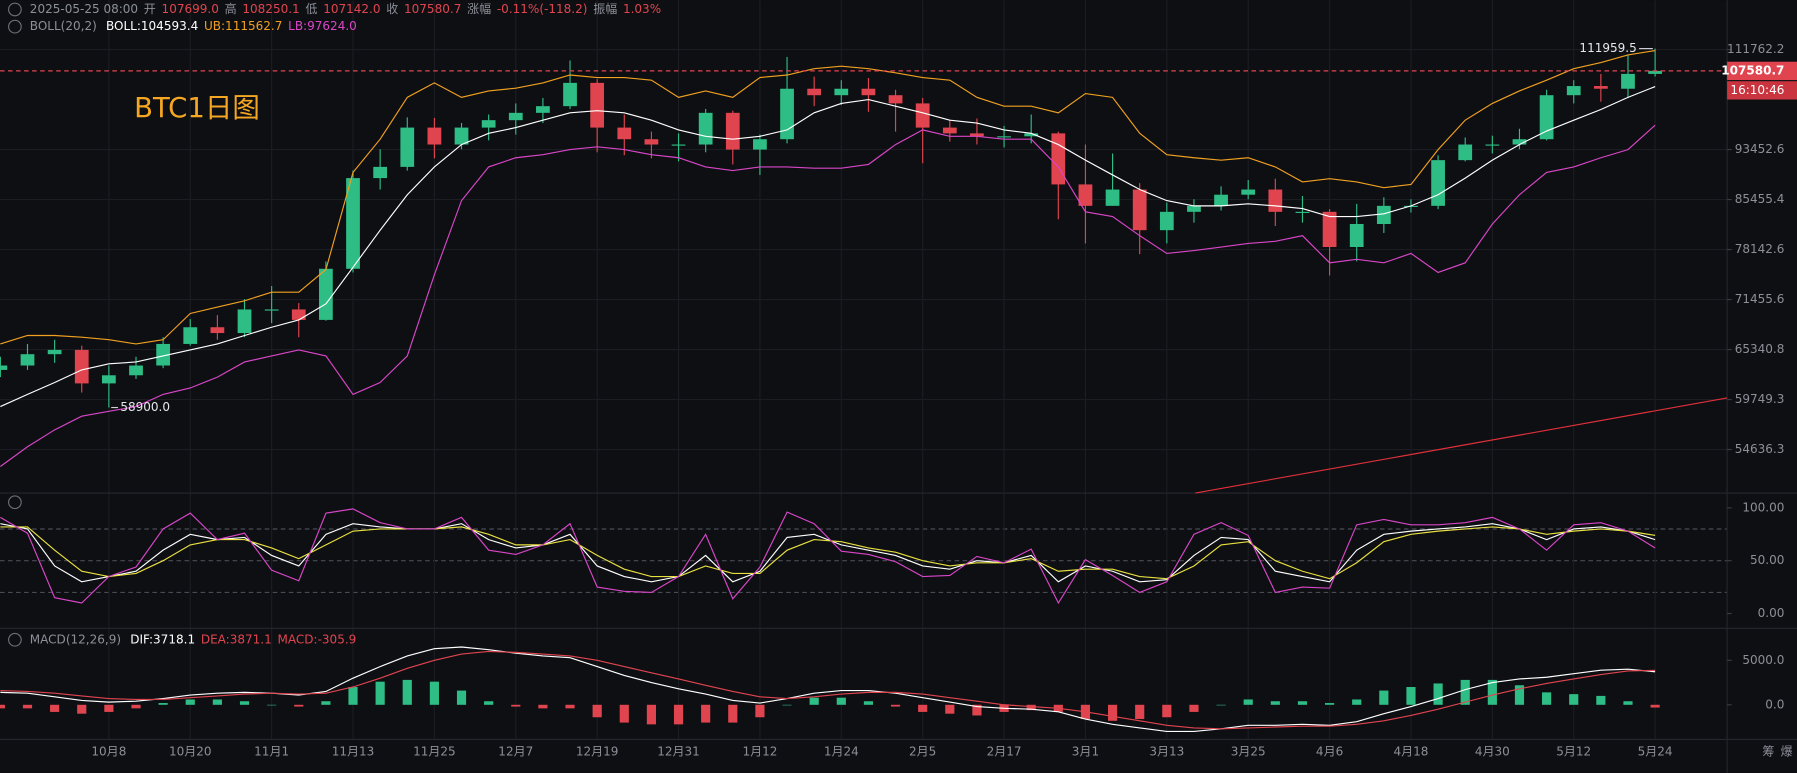 The width and height of the screenshot is (1797, 773). What do you see at coordinates (432, 9) in the screenshot?
I see `legend-text: 107580.7` at bounding box center [432, 9].